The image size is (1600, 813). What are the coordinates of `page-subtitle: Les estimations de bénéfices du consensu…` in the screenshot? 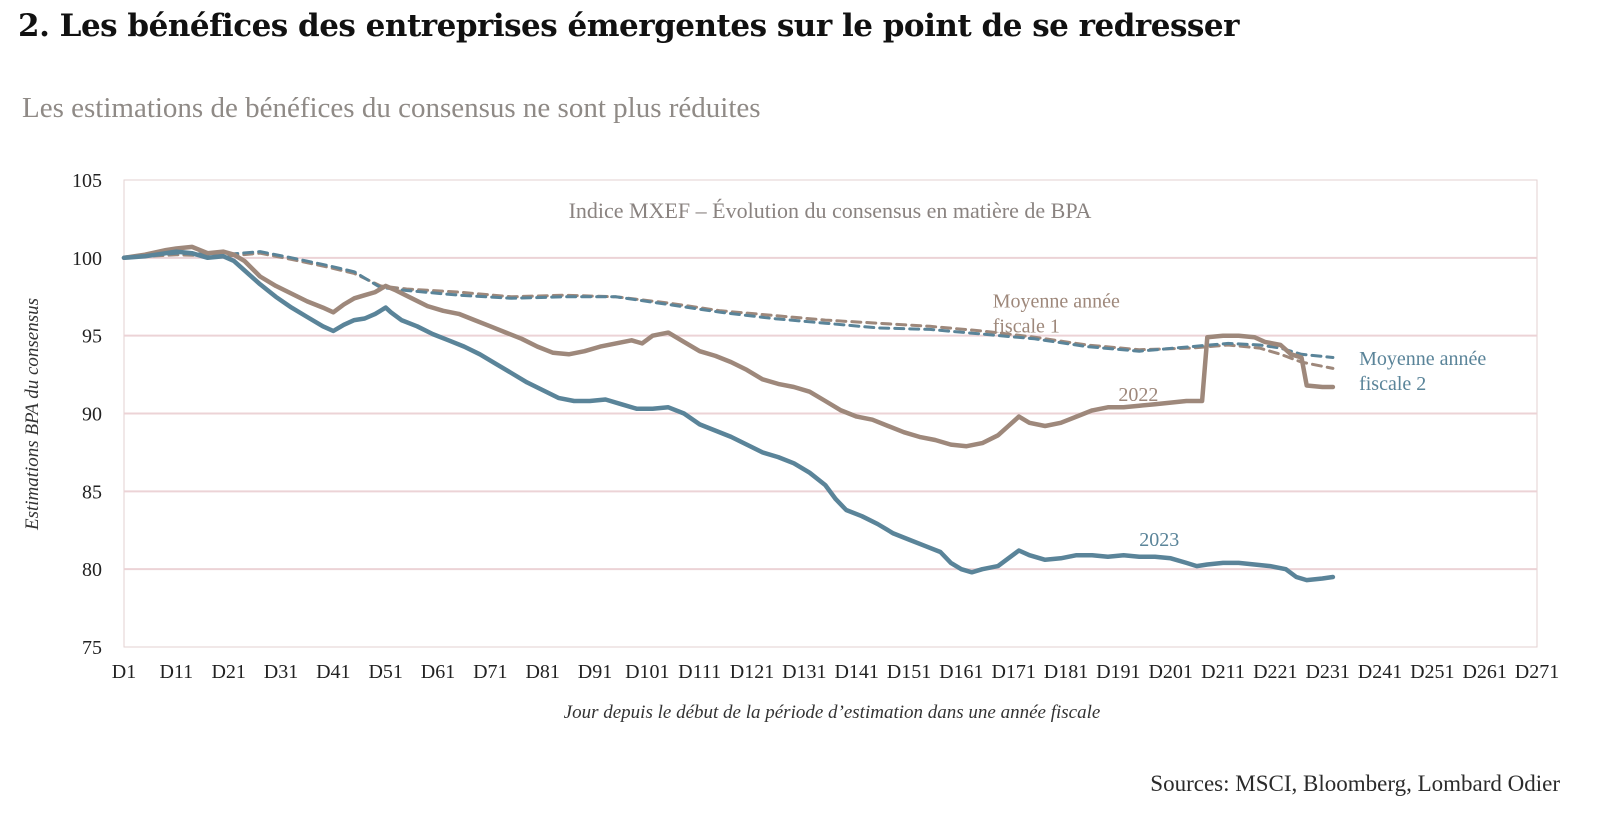 It's located at (391, 108).